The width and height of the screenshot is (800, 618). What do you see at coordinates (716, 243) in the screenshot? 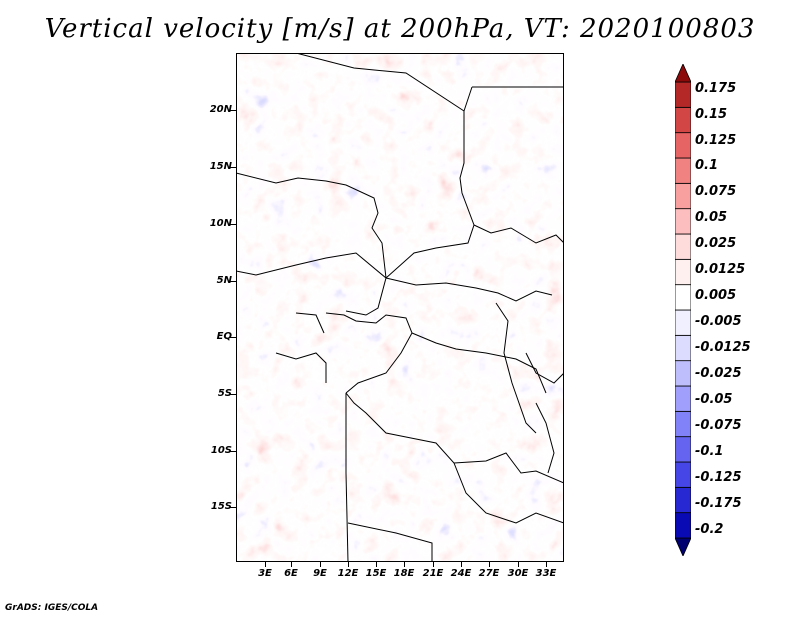
I see `colorbar-label: 0.025` at bounding box center [716, 243].